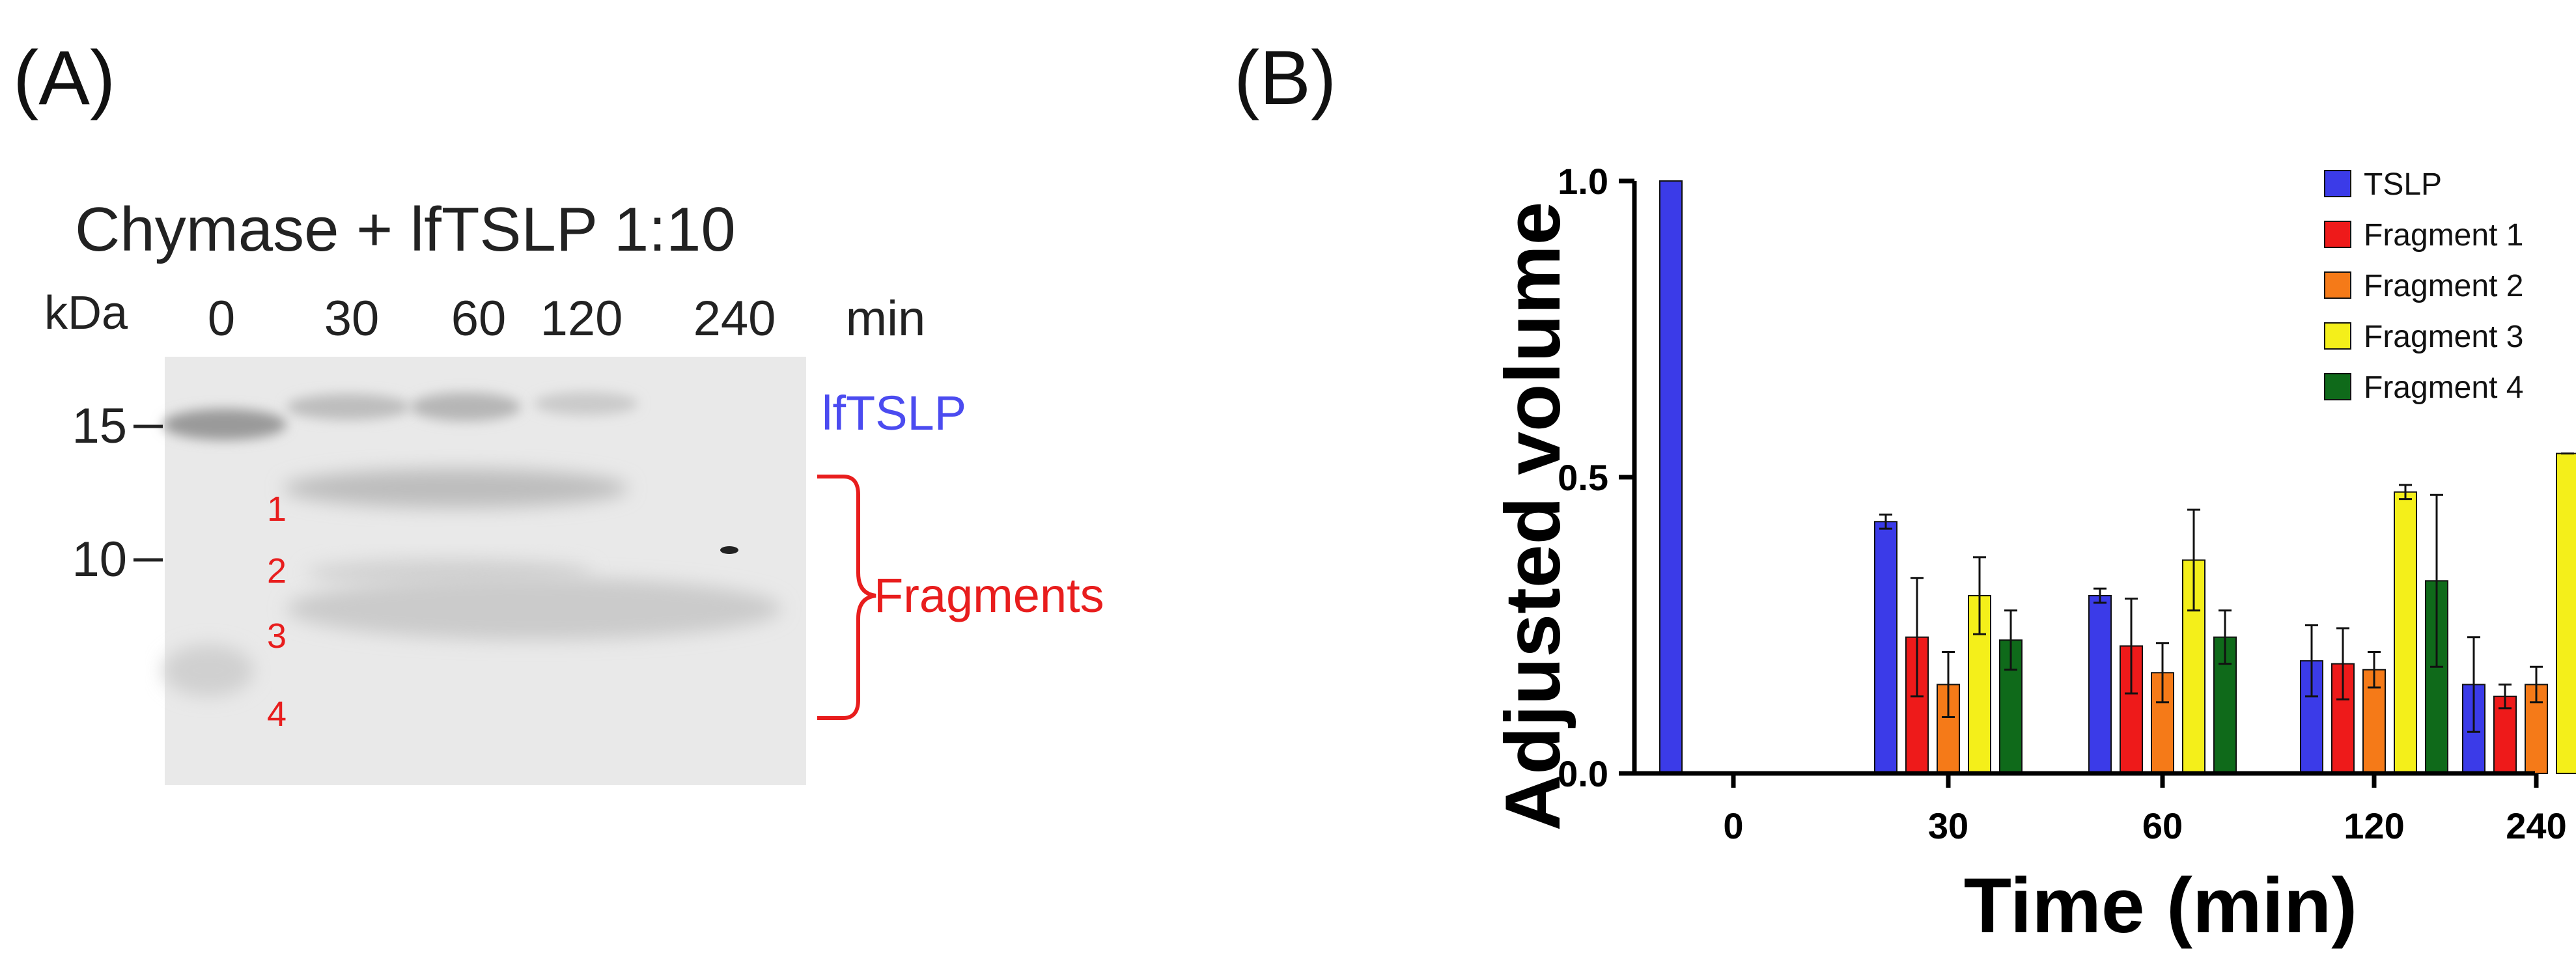 This screenshot has width=2576, height=970. What do you see at coordinates (479, 318) in the screenshot?
I see `lane-label-60: 60` at bounding box center [479, 318].